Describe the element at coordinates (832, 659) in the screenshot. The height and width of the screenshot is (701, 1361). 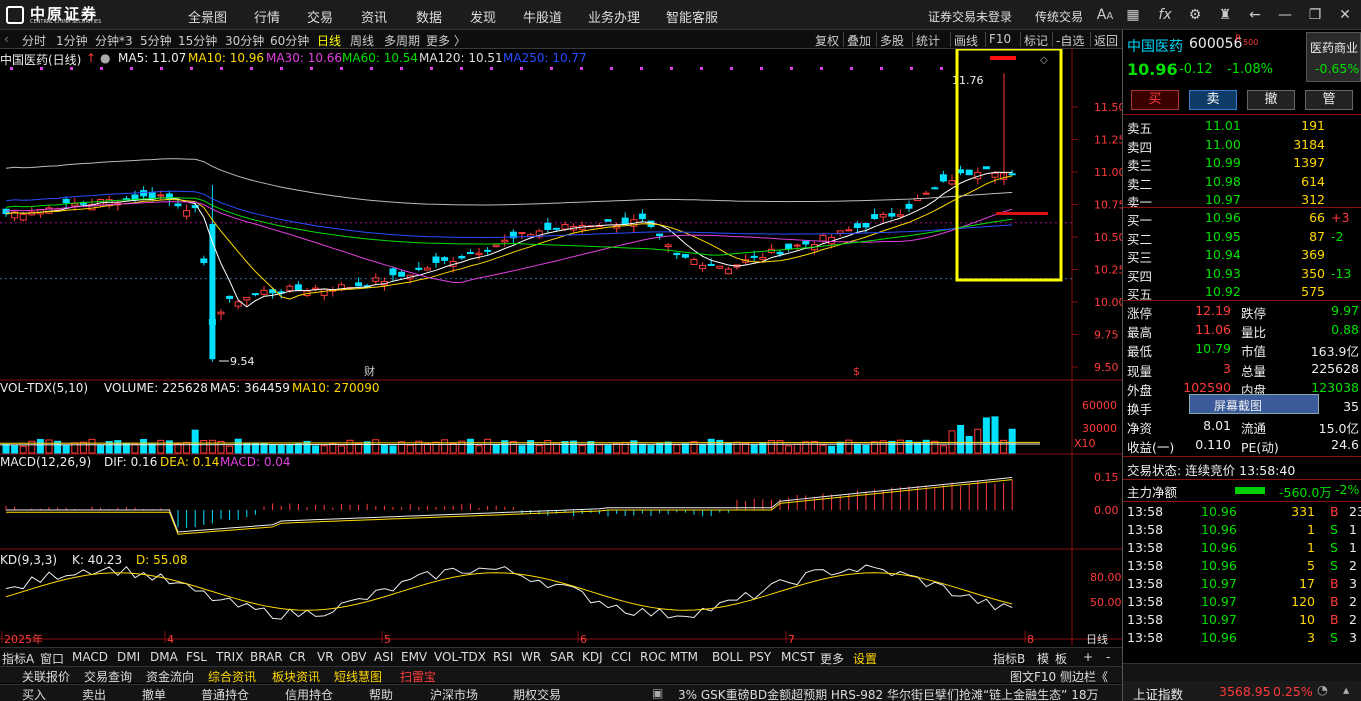
I see `indicator-tab-24: 更多` at that location.